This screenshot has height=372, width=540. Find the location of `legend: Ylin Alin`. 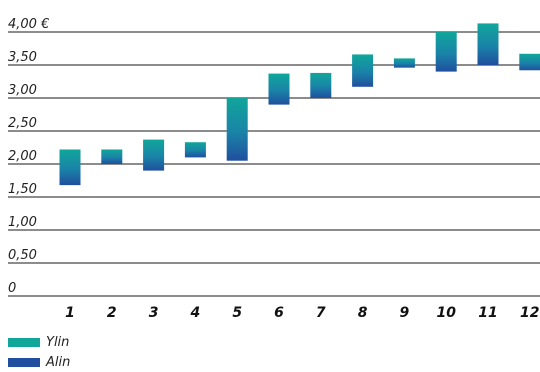

legend: Ylin Alin is located at coordinates (39, 352).